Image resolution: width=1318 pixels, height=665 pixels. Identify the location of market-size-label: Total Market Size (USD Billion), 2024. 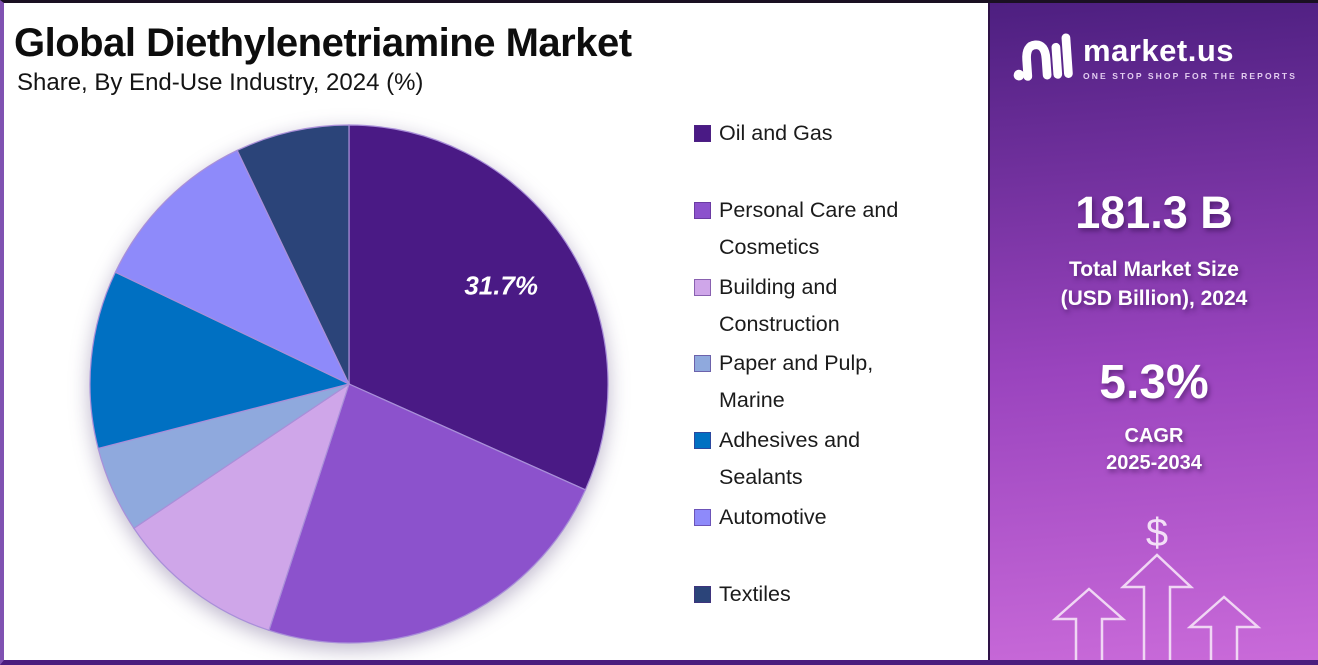
(1154, 284).